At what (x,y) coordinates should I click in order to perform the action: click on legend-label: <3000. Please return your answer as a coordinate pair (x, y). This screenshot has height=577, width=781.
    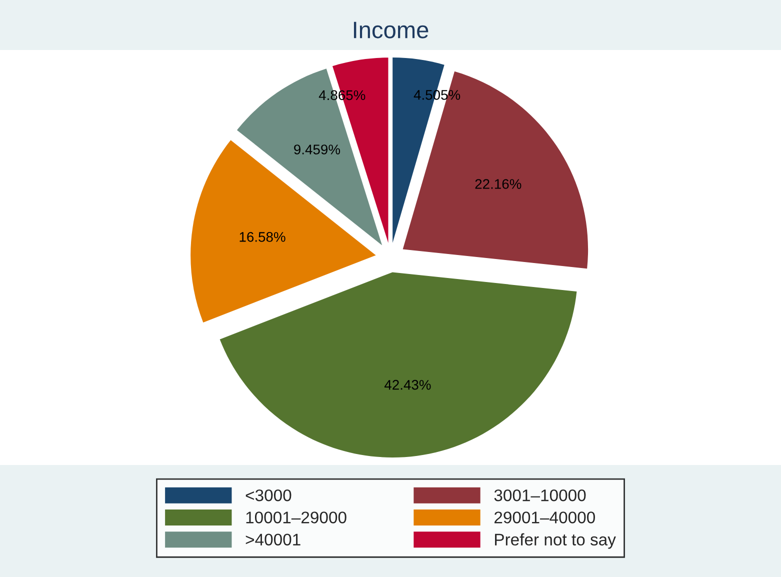
    Looking at the image, I should click on (269, 495).